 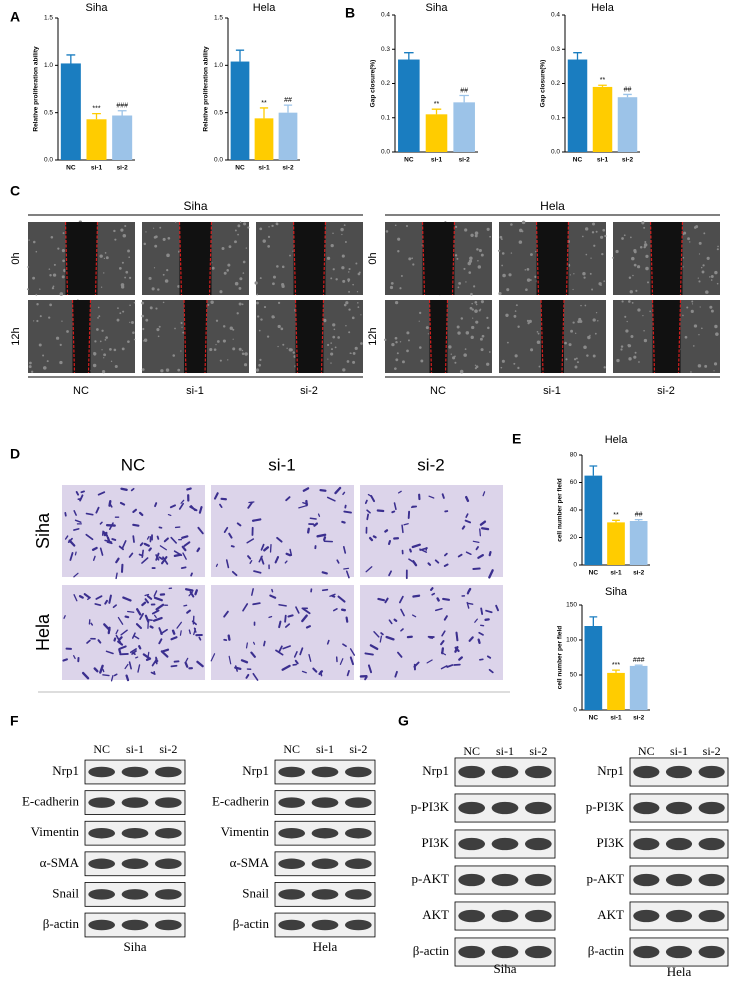 I want to click on y-tick-label: 0.4, so click(x=555, y=15).